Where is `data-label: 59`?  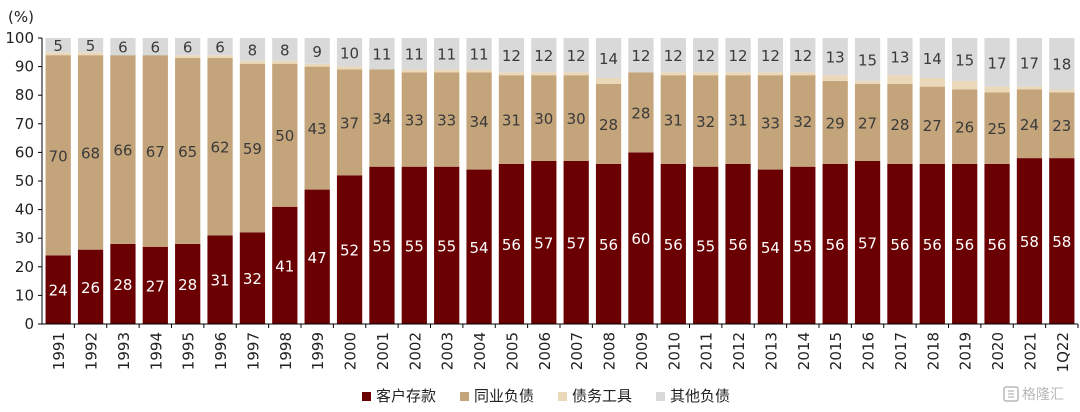
data-label: 59 is located at coordinates (252, 149).